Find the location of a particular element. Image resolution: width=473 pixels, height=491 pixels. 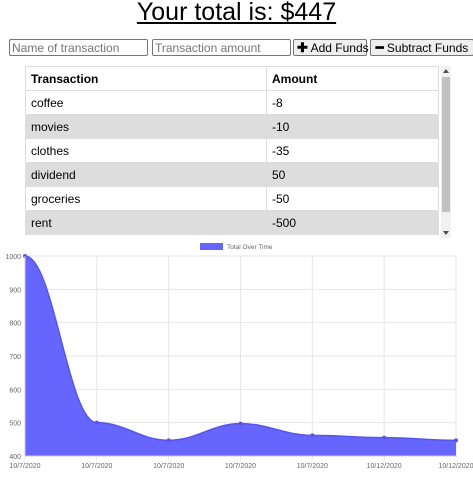

table-row: dividend 50 is located at coordinates (232, 174).